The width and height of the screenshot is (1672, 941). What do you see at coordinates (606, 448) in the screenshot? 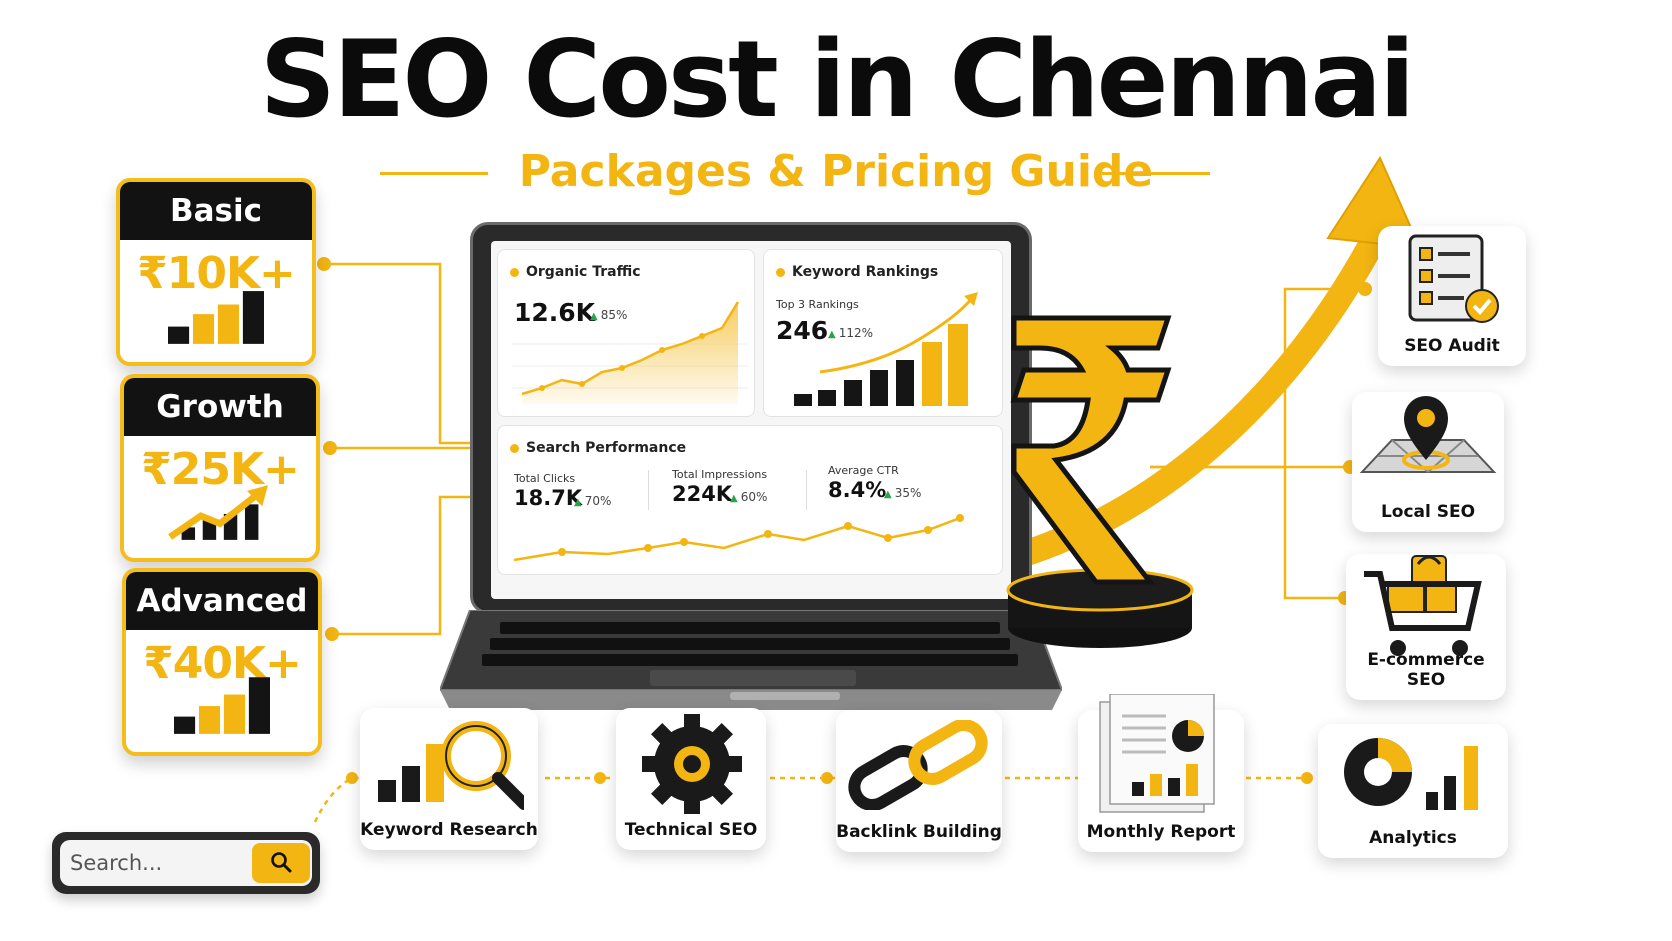
I see `panel-title: Search Performance` at bounding box center [606, 448].